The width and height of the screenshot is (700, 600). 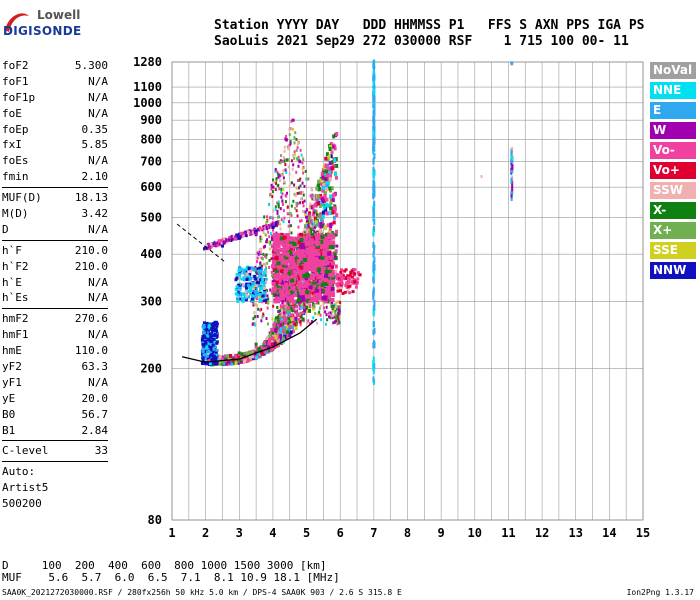 I want to click on param-name: Artist5, so click(x=25, y=488).